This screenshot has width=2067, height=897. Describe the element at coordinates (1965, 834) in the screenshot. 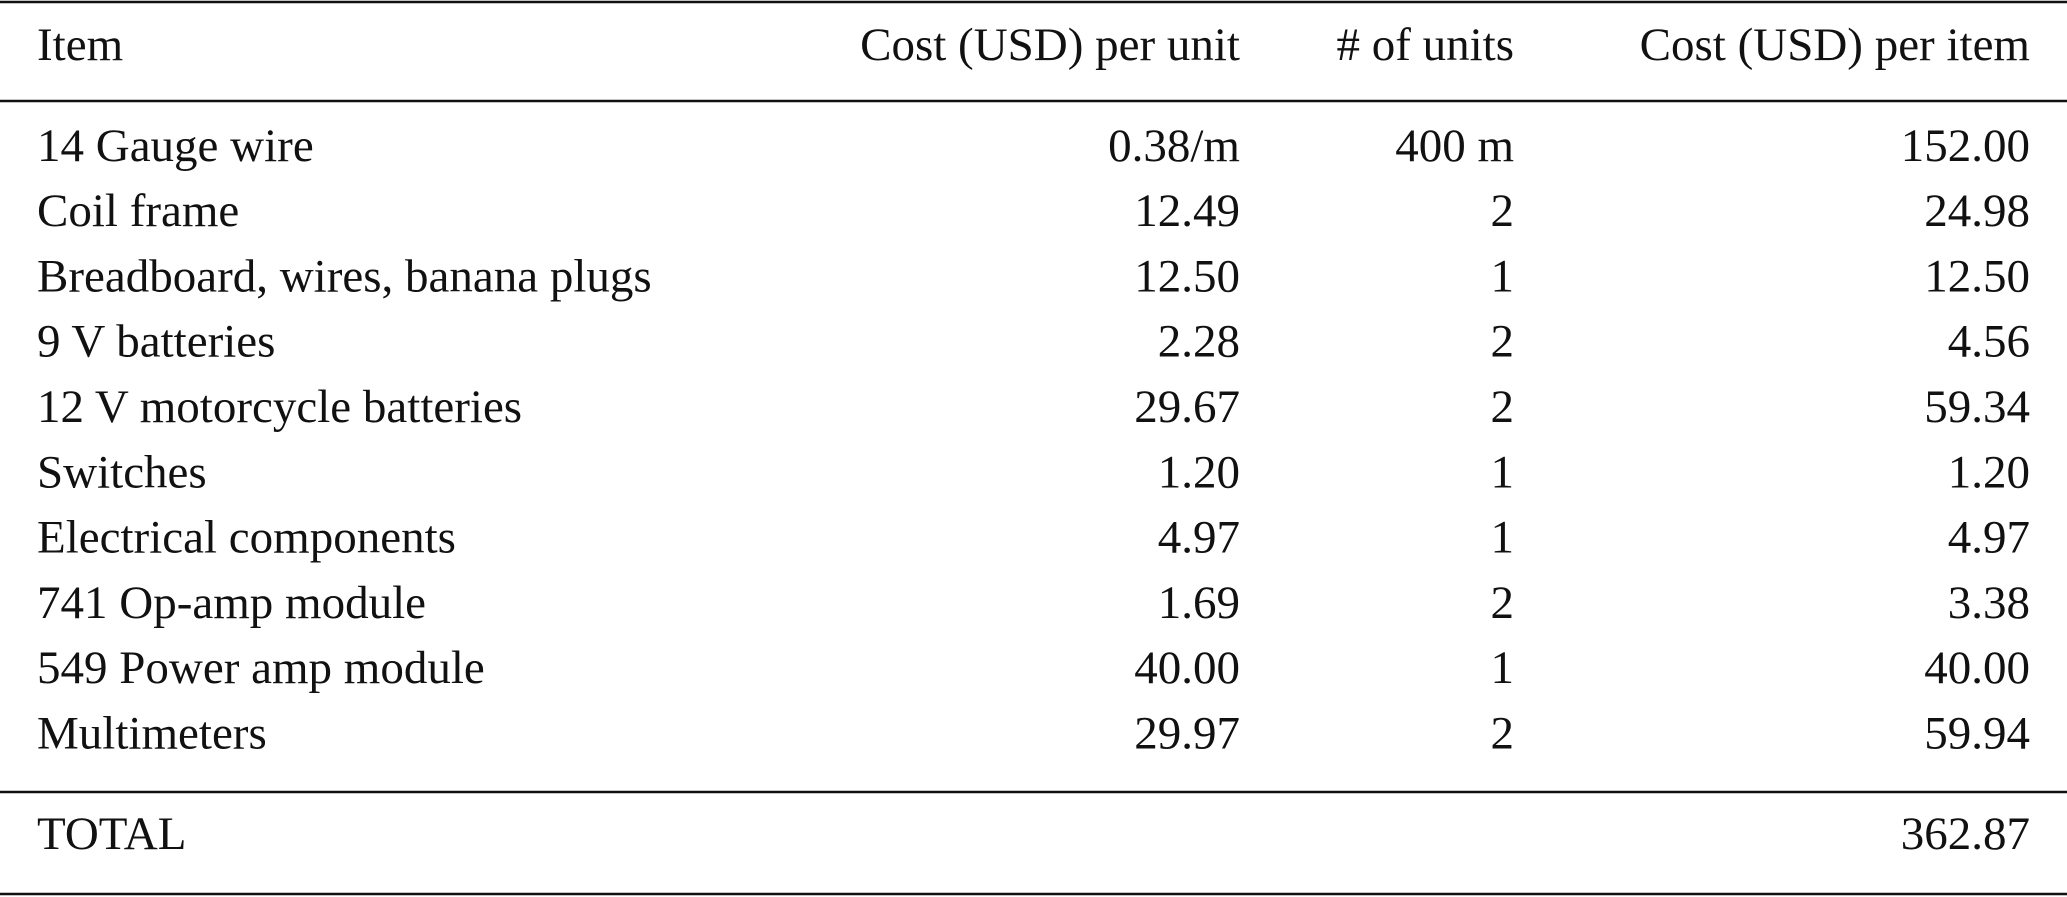

I see `total-value: 362.87` at that location.